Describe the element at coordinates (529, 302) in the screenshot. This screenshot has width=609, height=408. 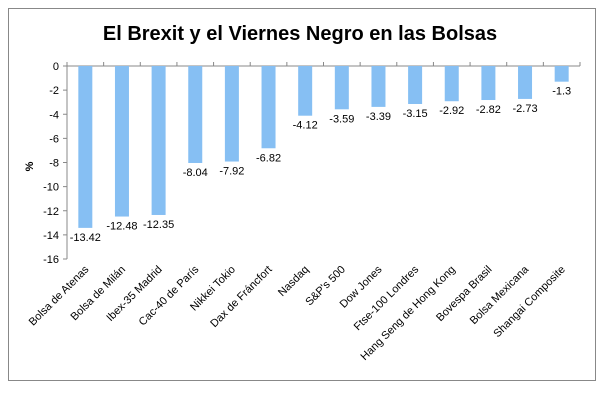
I see `category-label: Shangai Composite` at that location.